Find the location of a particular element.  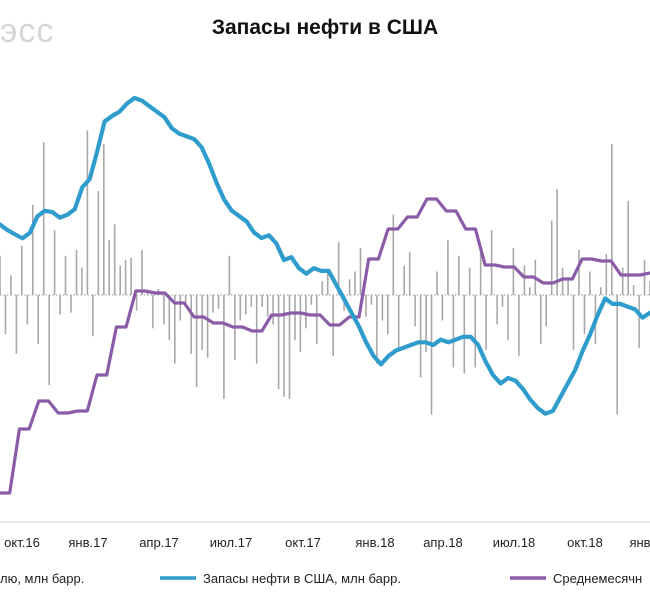

x-tick-label: июл.17 is located at coordinates (231, 542).